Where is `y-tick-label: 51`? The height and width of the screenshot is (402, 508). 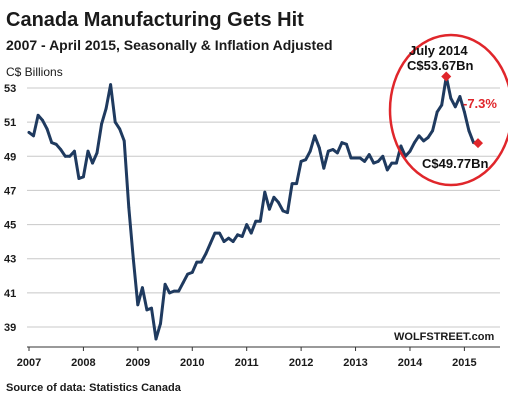
y-tick-label: 51 is located at coordinates (10, 123).